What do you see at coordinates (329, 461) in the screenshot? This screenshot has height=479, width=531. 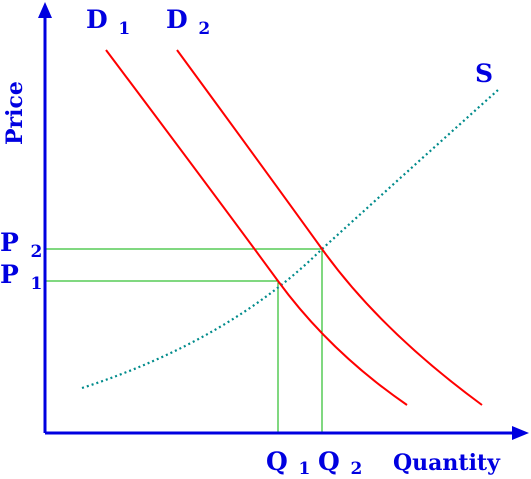 I see `quantity-2-letter: Q` at bounding box center [329, 461].